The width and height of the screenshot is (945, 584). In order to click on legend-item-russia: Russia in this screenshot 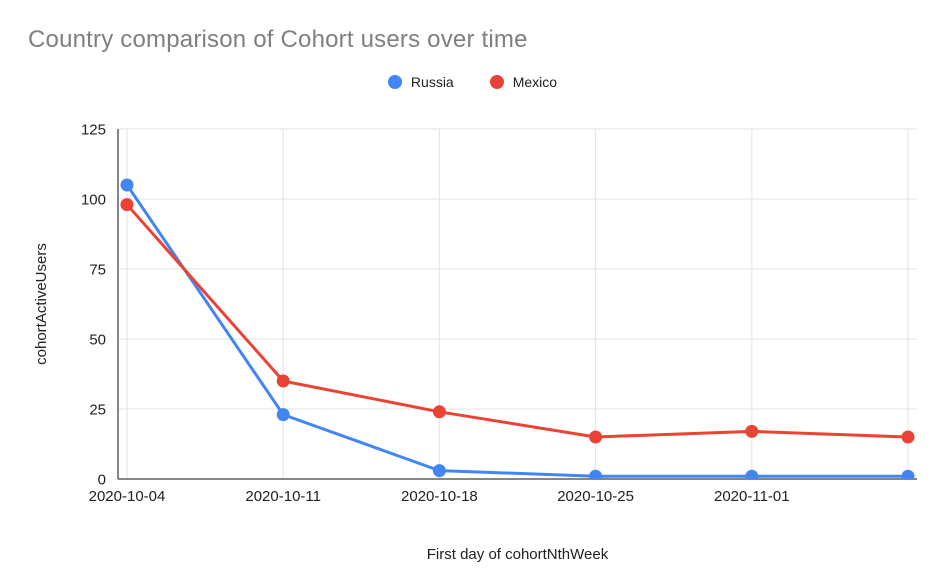, I will do `click(420, 82)`.